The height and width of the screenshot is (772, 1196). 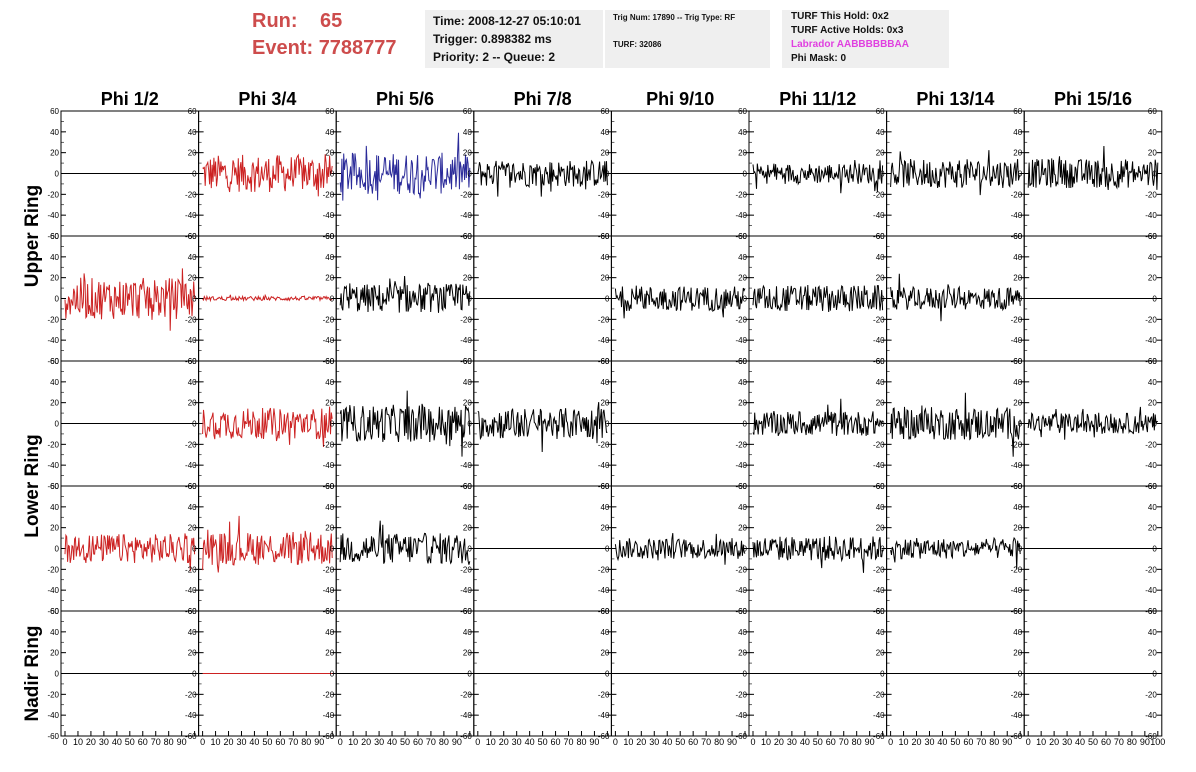 I want to click on y-tick-label-right: 20, so click(x=1152, y=403).